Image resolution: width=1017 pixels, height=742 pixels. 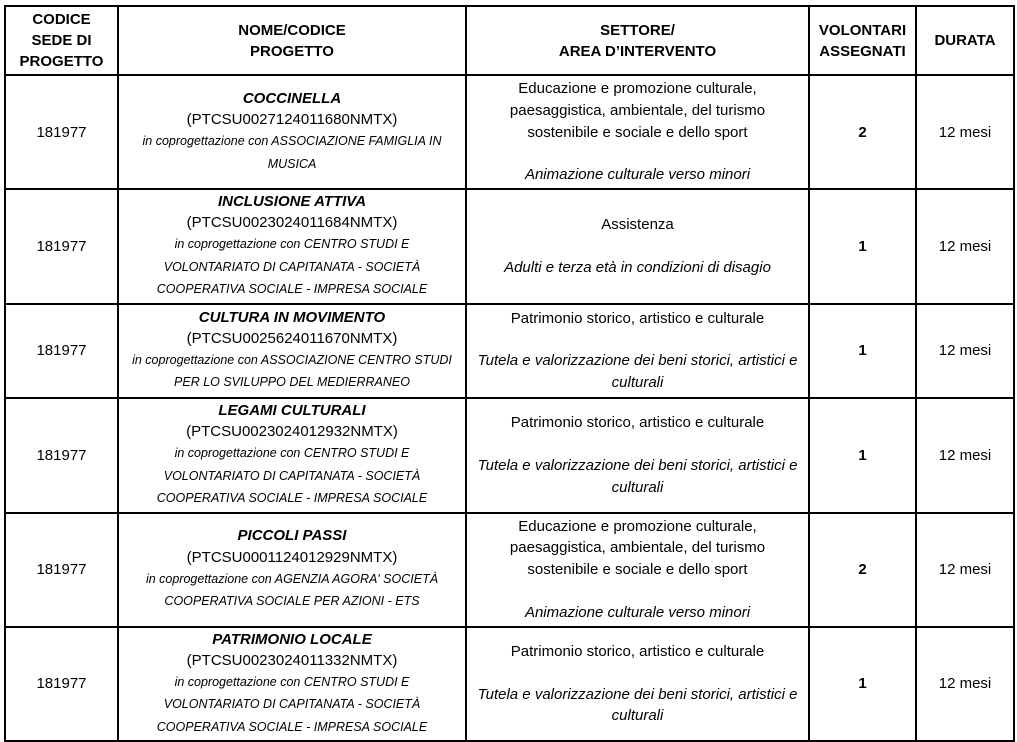 I want to click on header-nome-codice-progetto: NOME/CODICE PROGETTO, so click(x=292, y=40).